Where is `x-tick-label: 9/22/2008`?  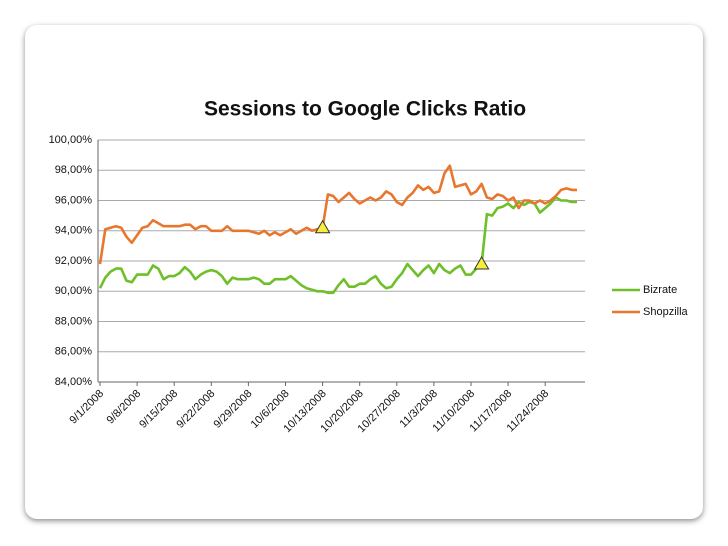 x-tick-label: 9/22/2008 is located at coordinates (195, 409).